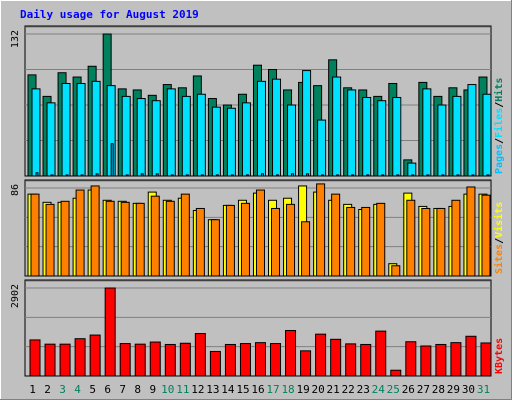 This screenshot has width=512, height=405. What do you see at coordinates (242, 389) in the screenshot?
I see `x-label-day-15: 15` at bounding box center [242, 389].